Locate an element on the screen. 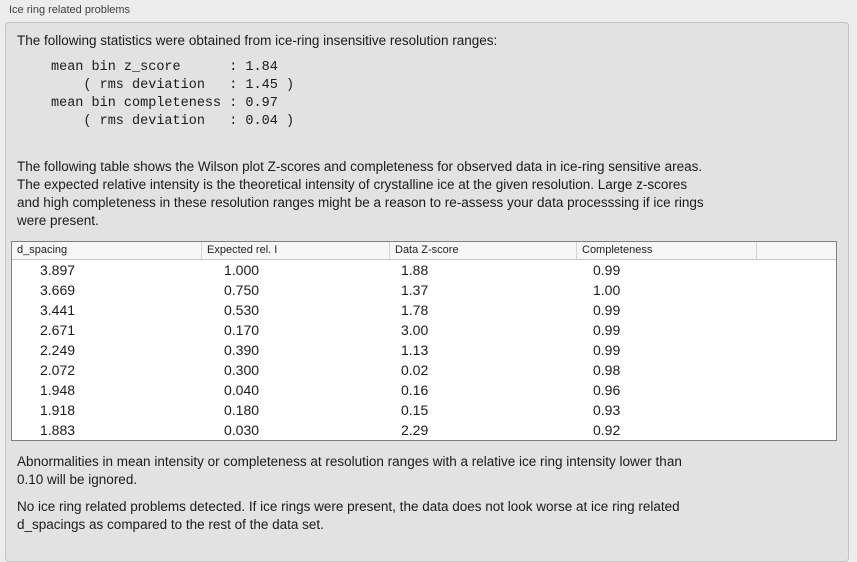 The width and height of the screenshot is (857, 562). table-row: 2.072 0.300 0.02 0.98 is located at coordinates (424, 370).